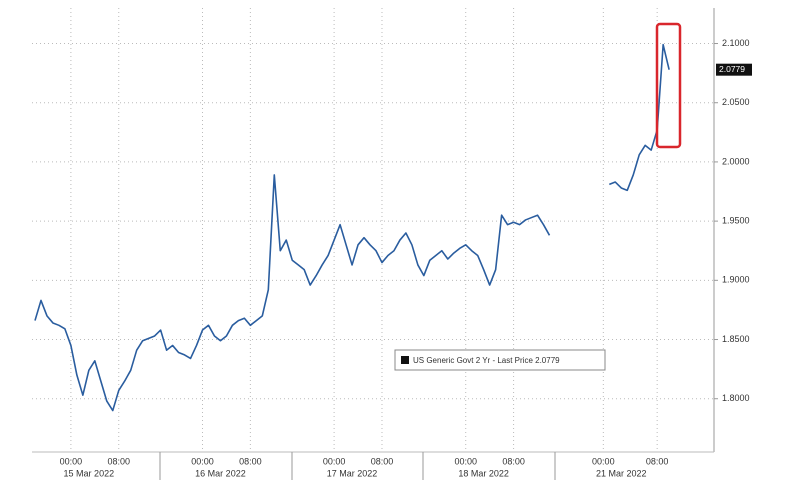  I want to click on legend: US Generic Govt 2 Yr - Last Price 2.0779, so click(500, 360).